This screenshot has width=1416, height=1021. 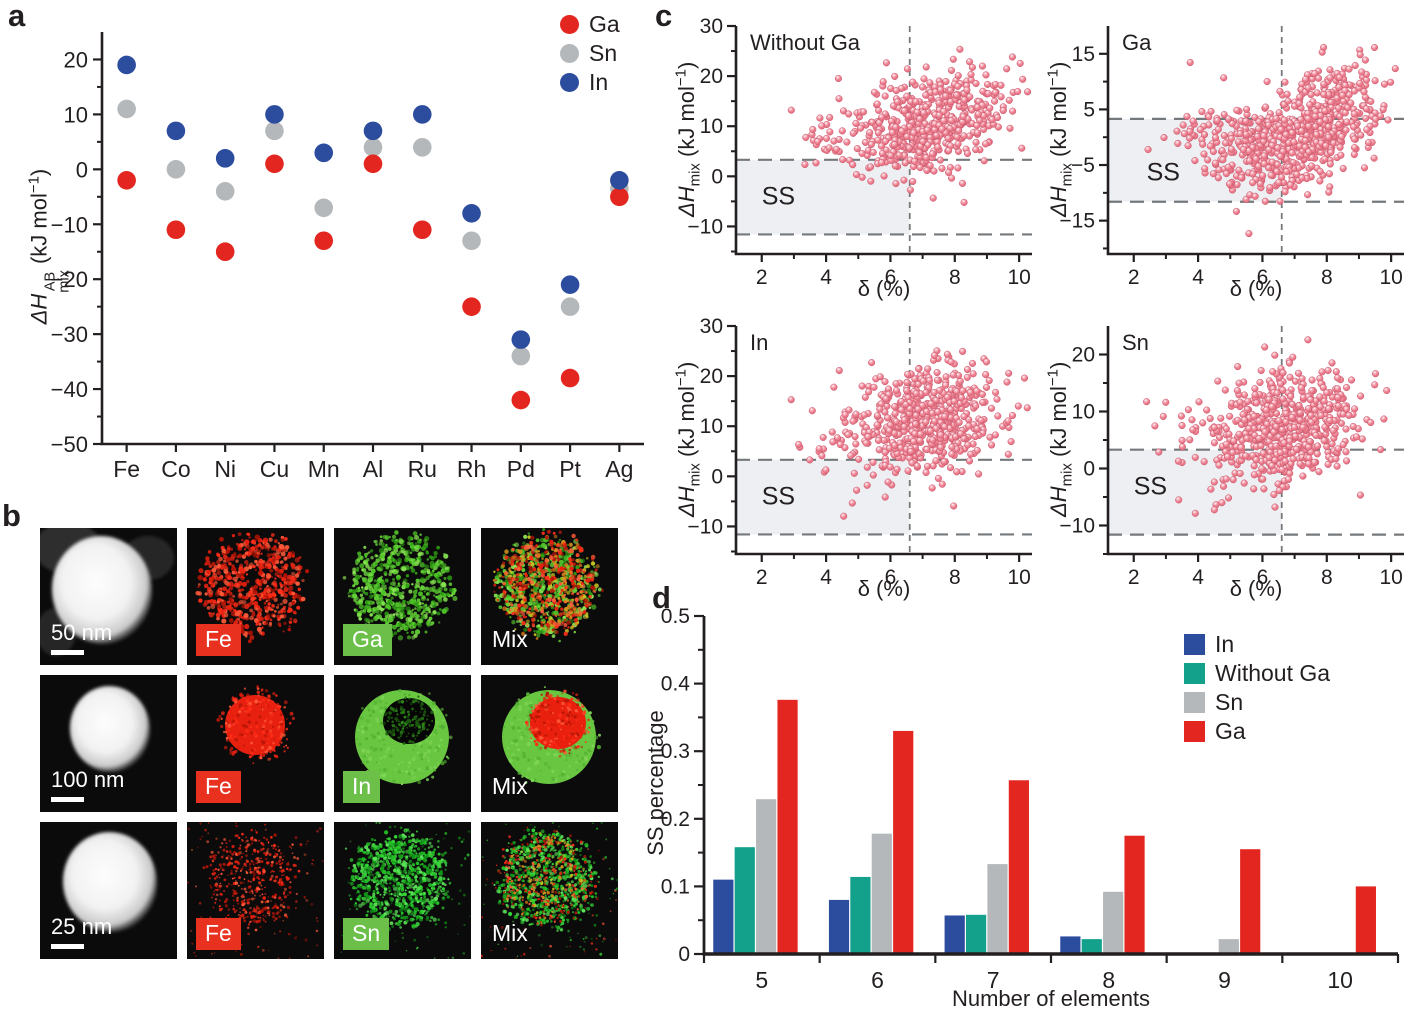 I want to click on svg-text: Cu, so click(x=274, y=469).